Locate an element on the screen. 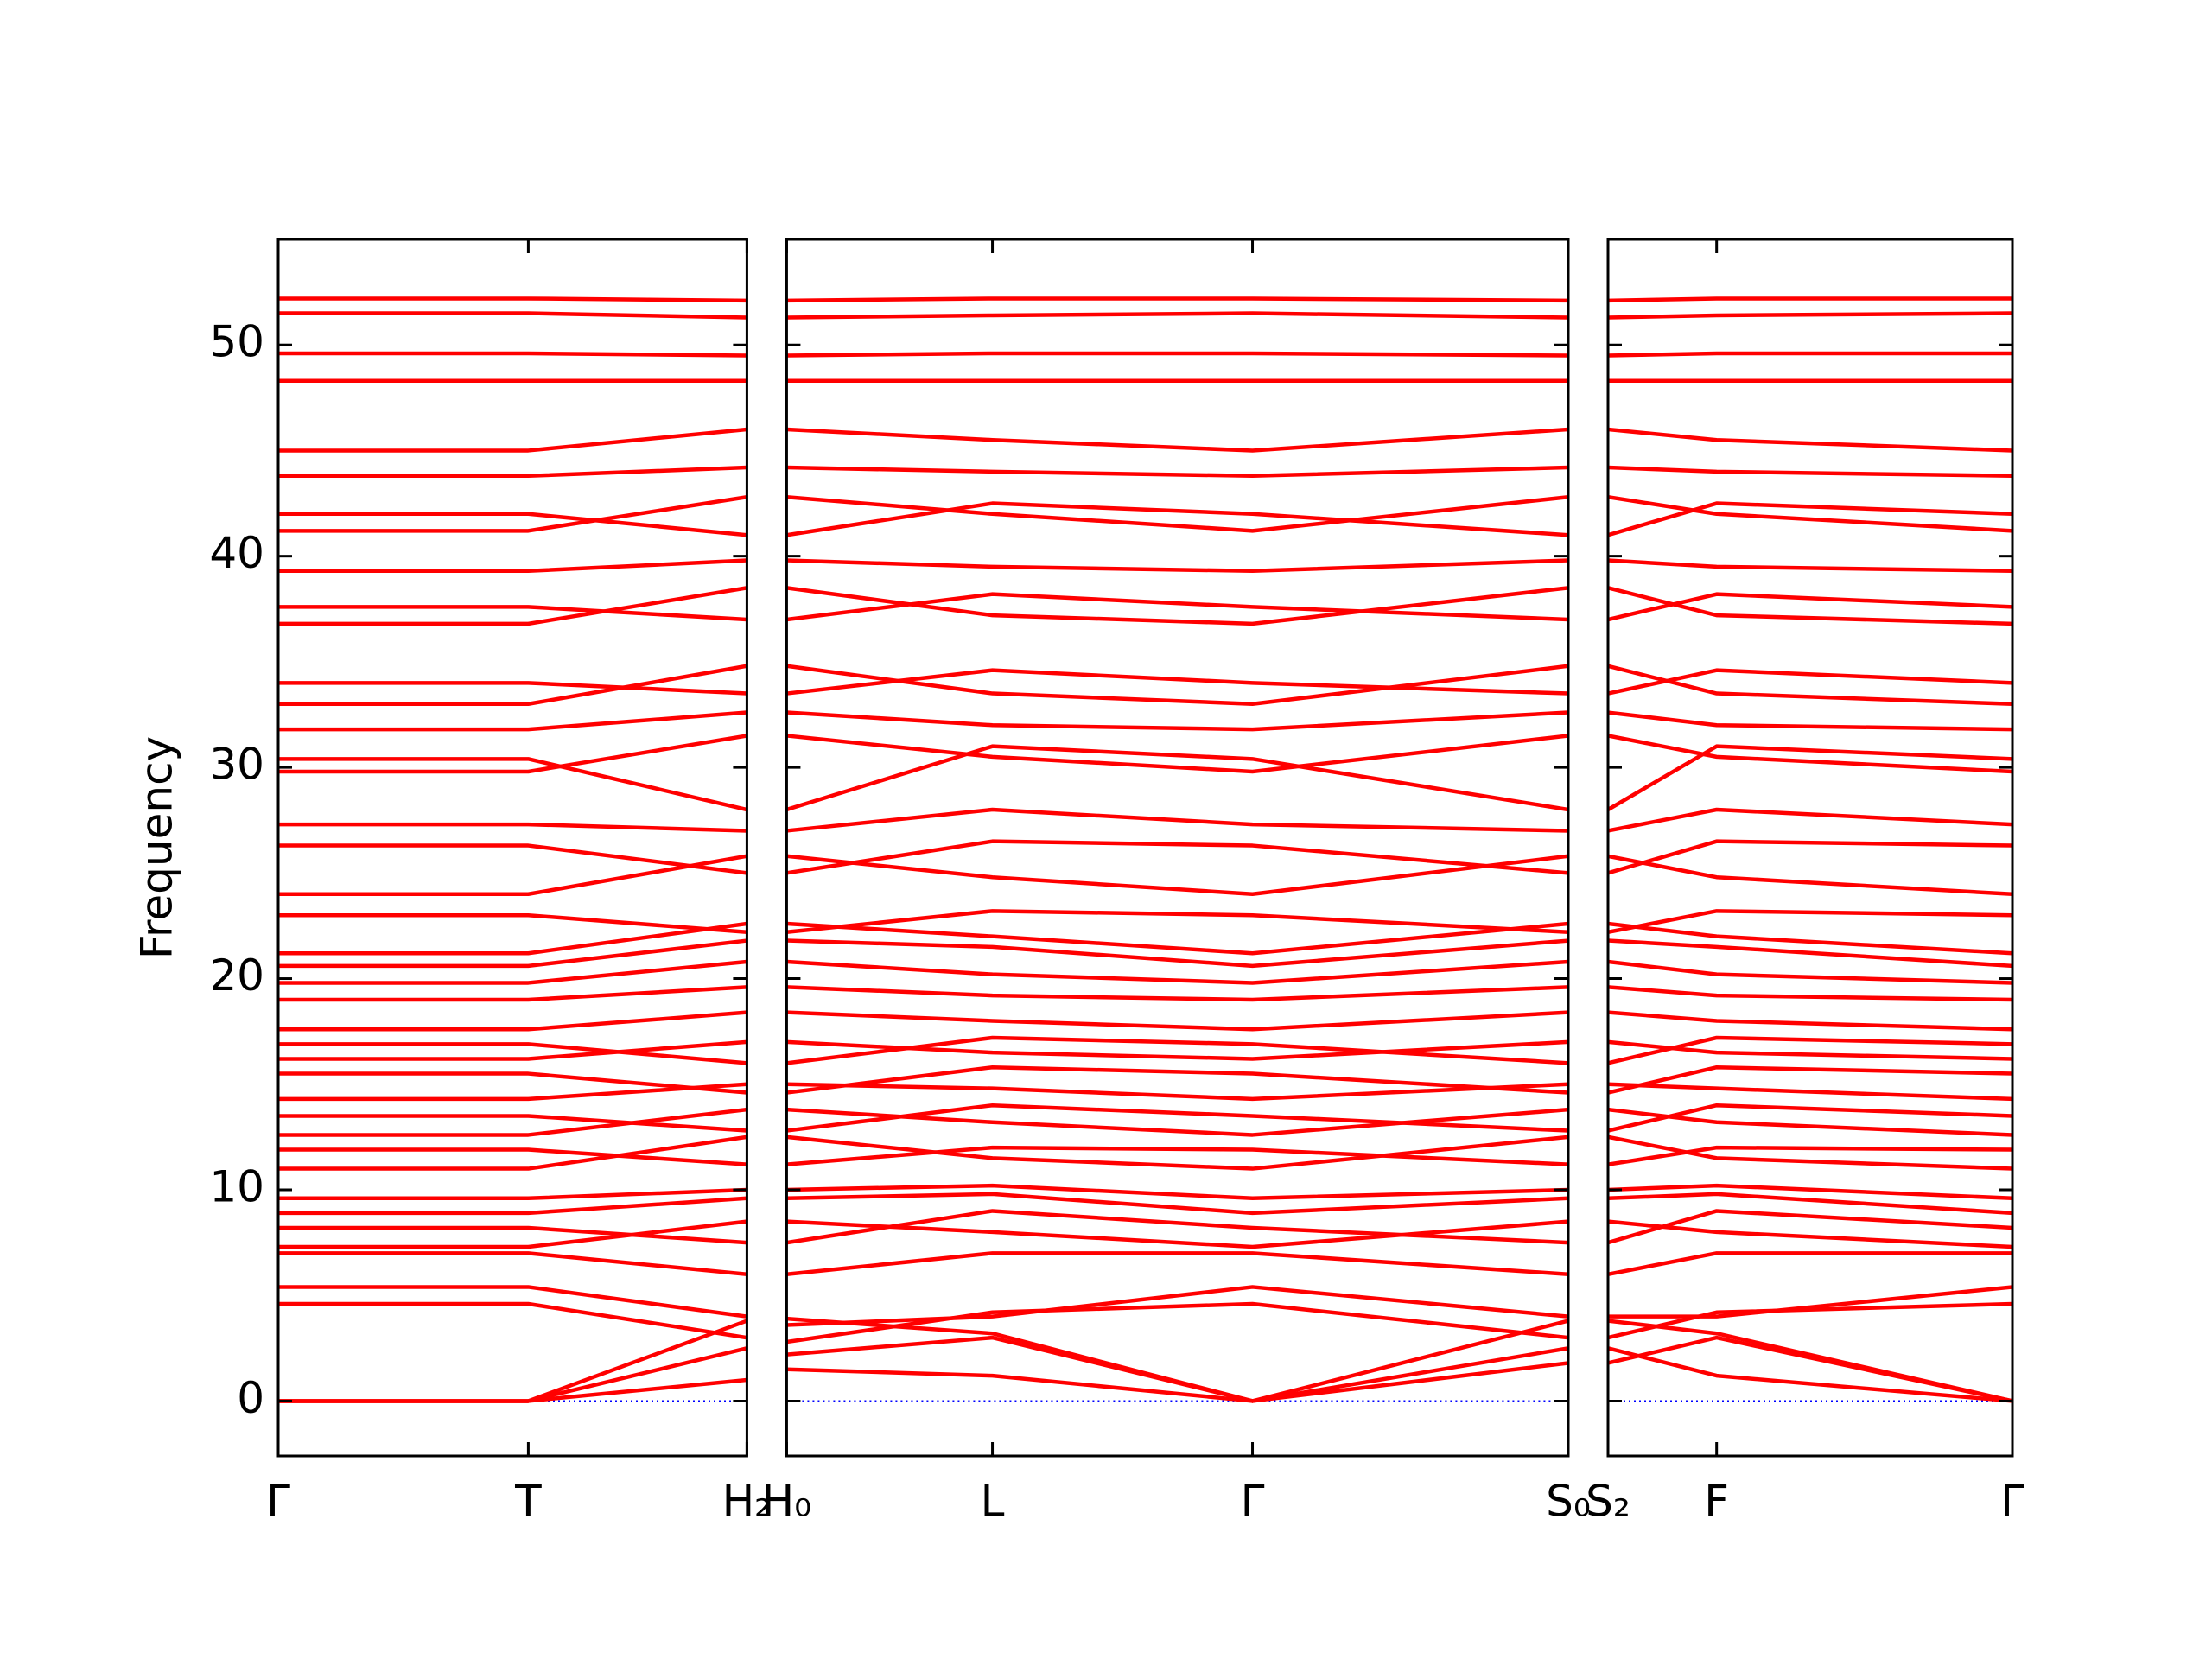 Image resolution: width=2212 pixels, height=1659 pixels. x-tick-label: L is located at coordinates (993, 1502).